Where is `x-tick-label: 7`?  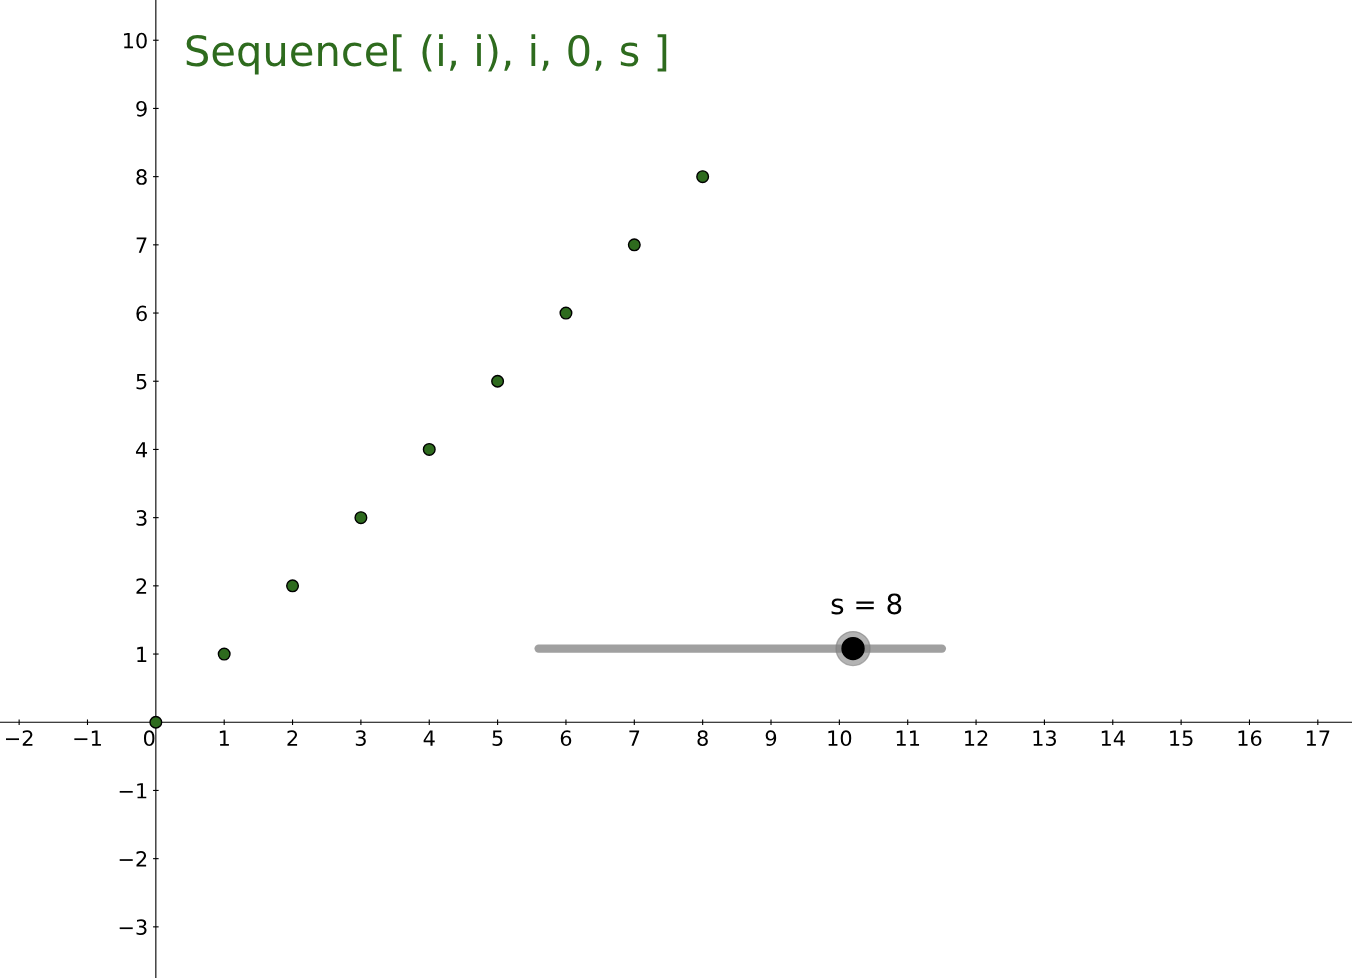
x-tick-label: 7 is located at coordinates (634, 738).